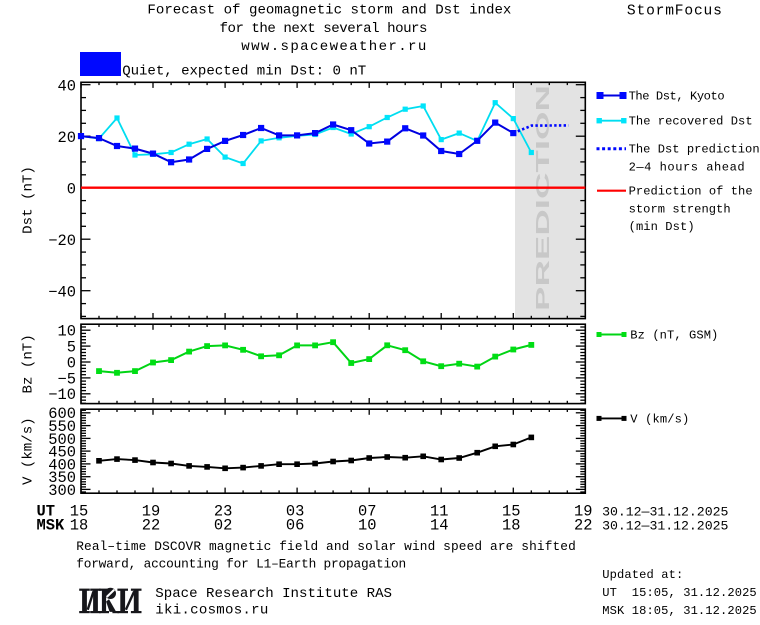 The image size is (760, 625). I want to click on svg-text: MSK 18:05, 31.12.2025, so click(679, 611).